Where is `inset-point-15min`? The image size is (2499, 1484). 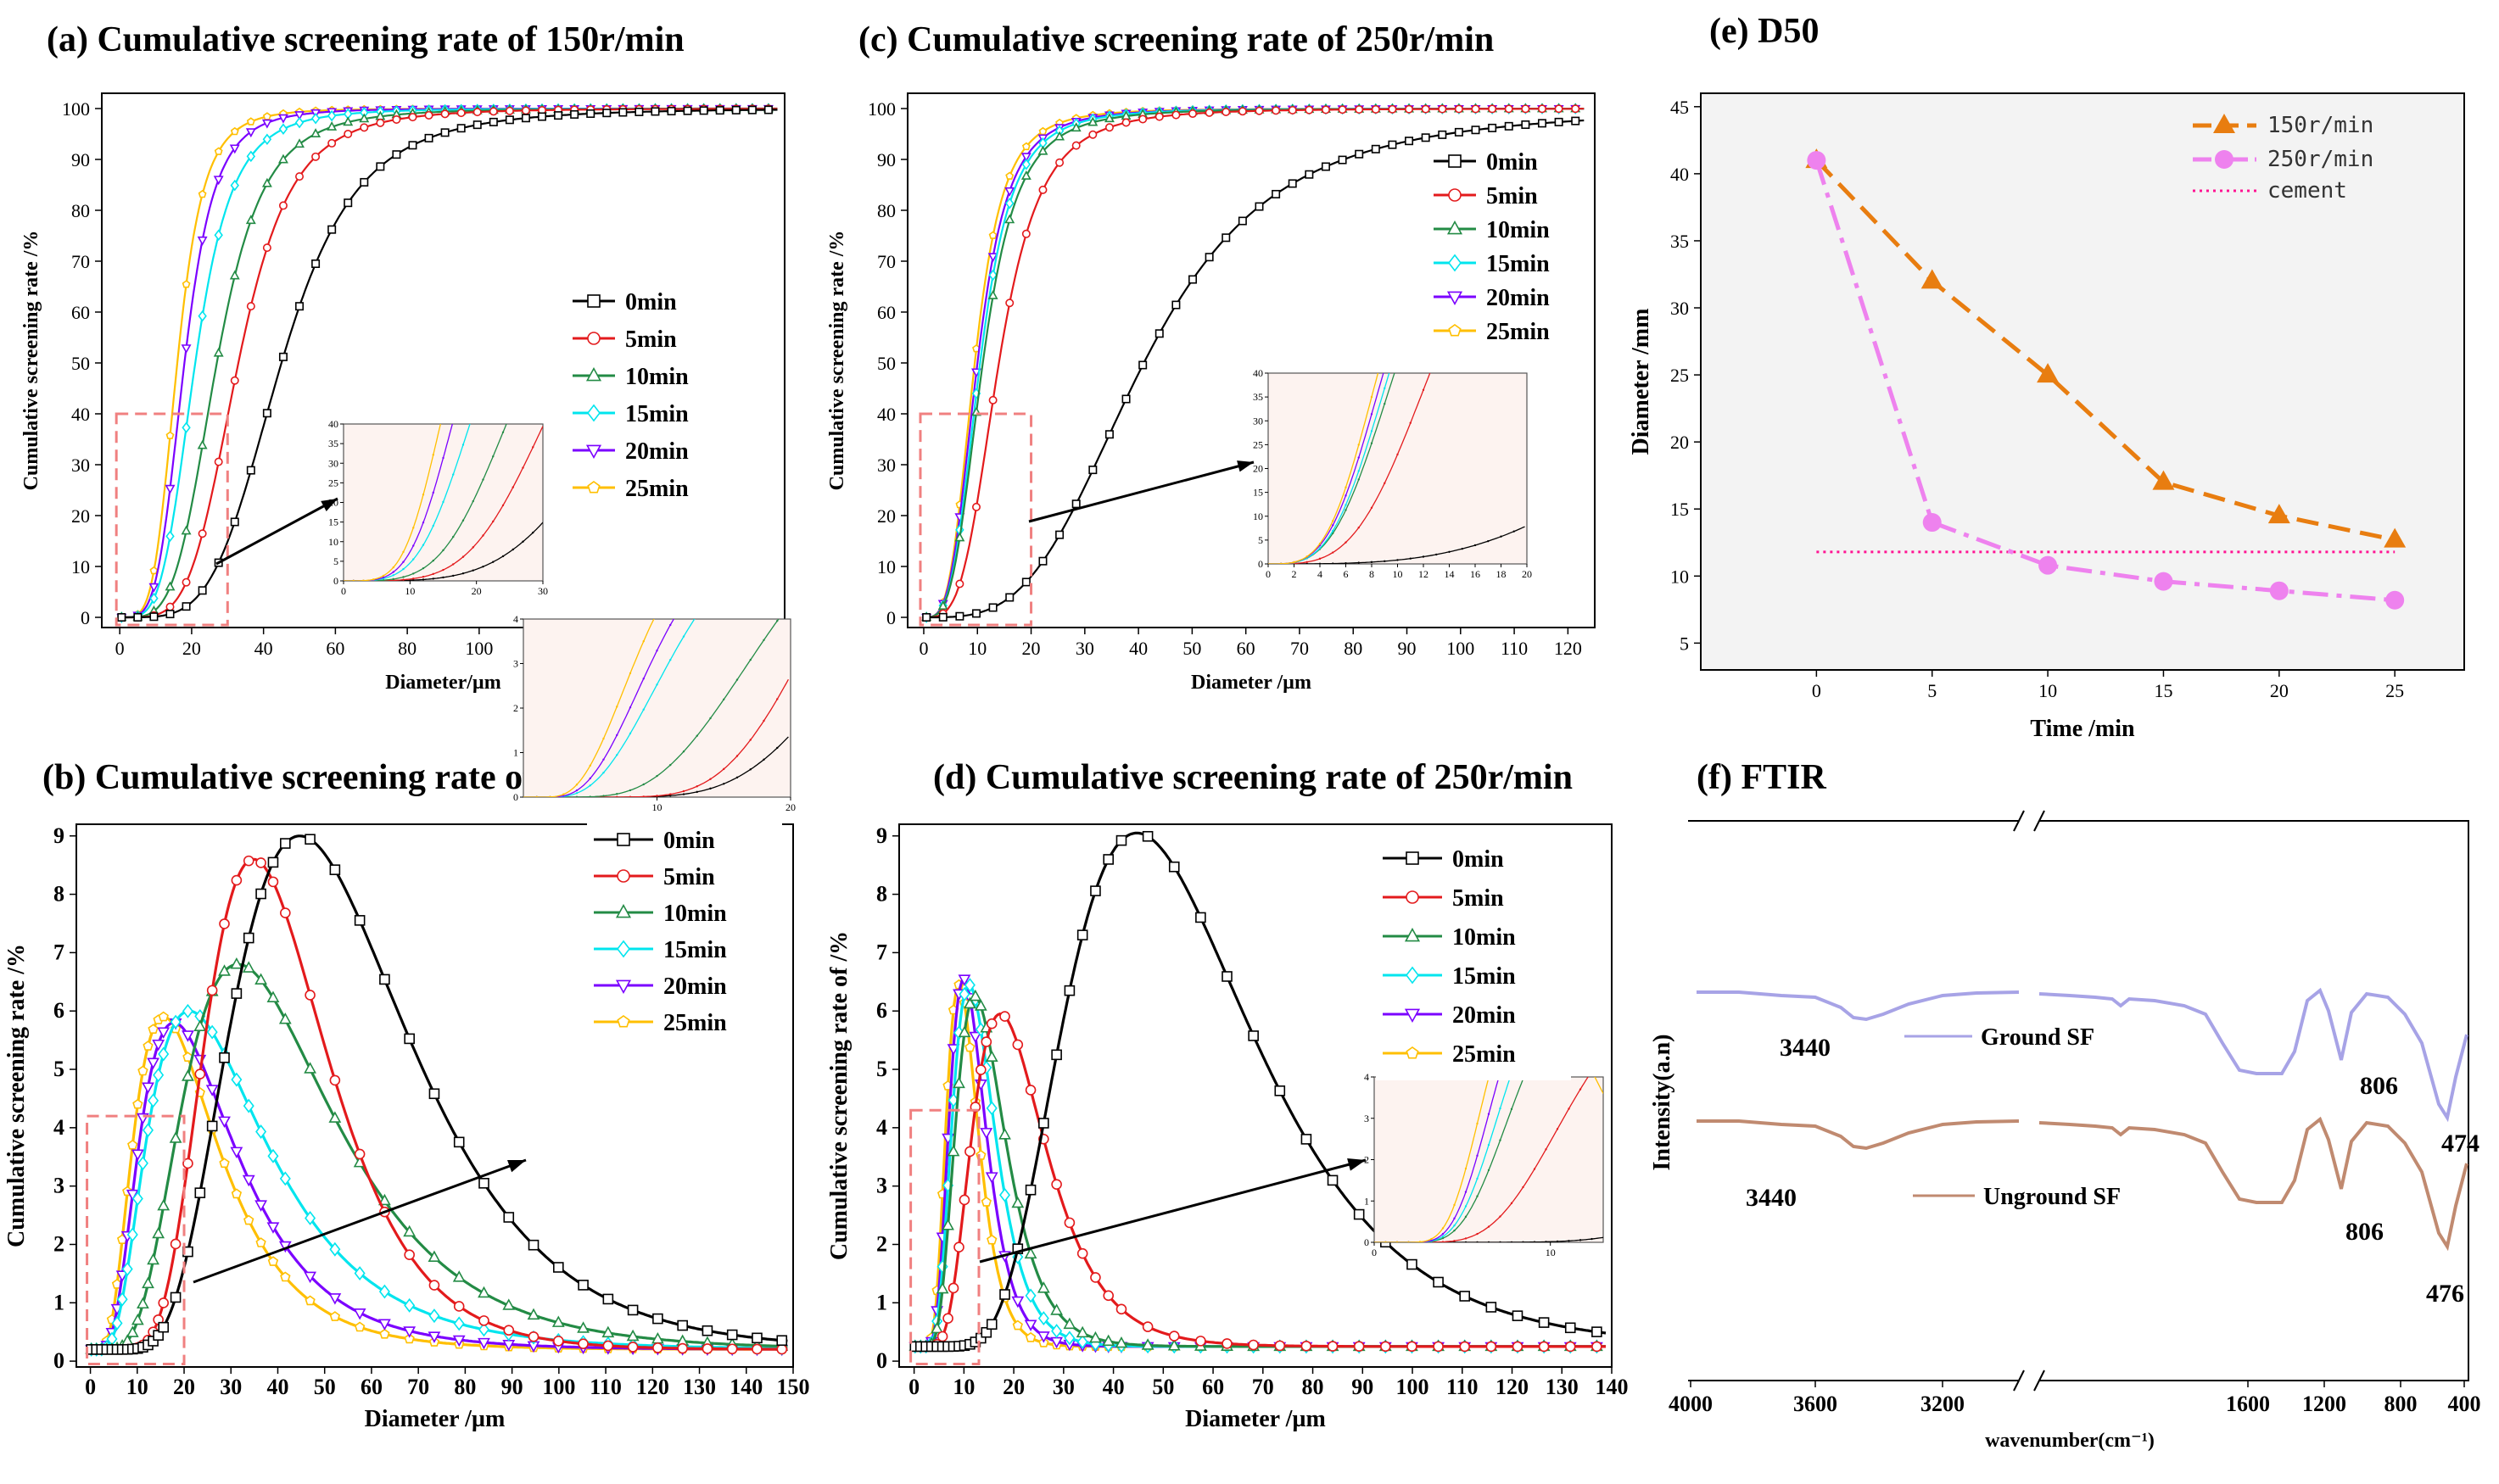 inset-point-15min is located at coordinates (1320, 548).